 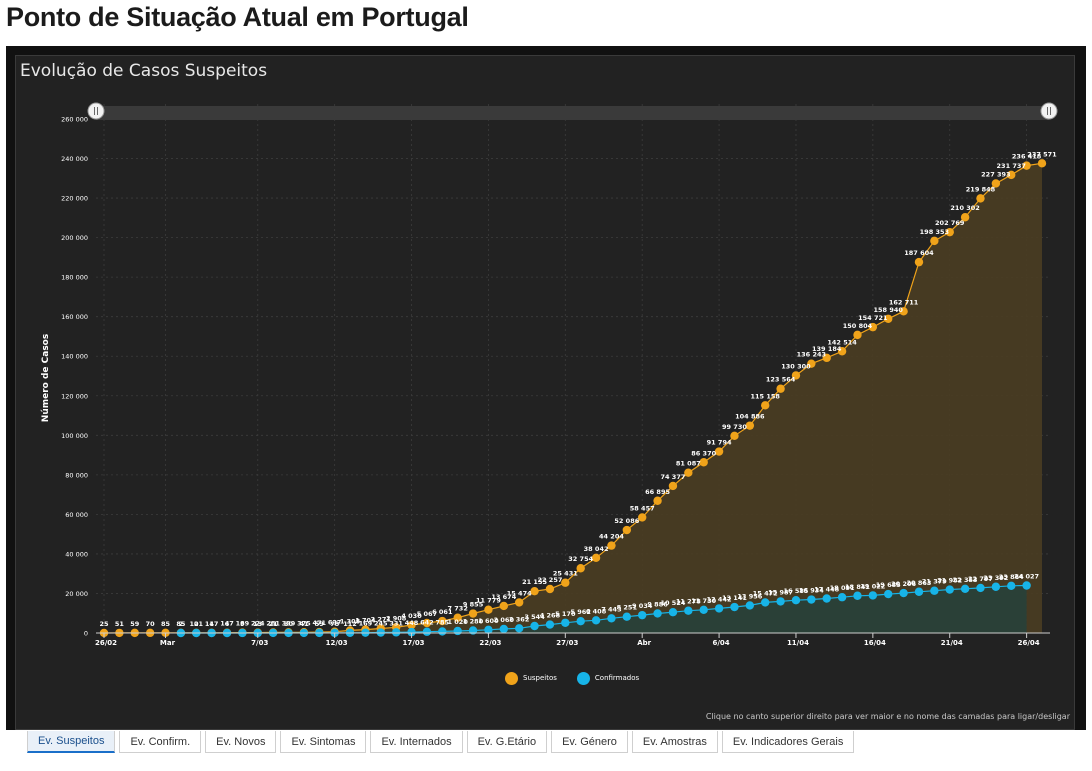 What do you see at coordinates (96, 111) in the screenshot?
I see `scrollbar-handle-start` at bounding box center [96, 111].